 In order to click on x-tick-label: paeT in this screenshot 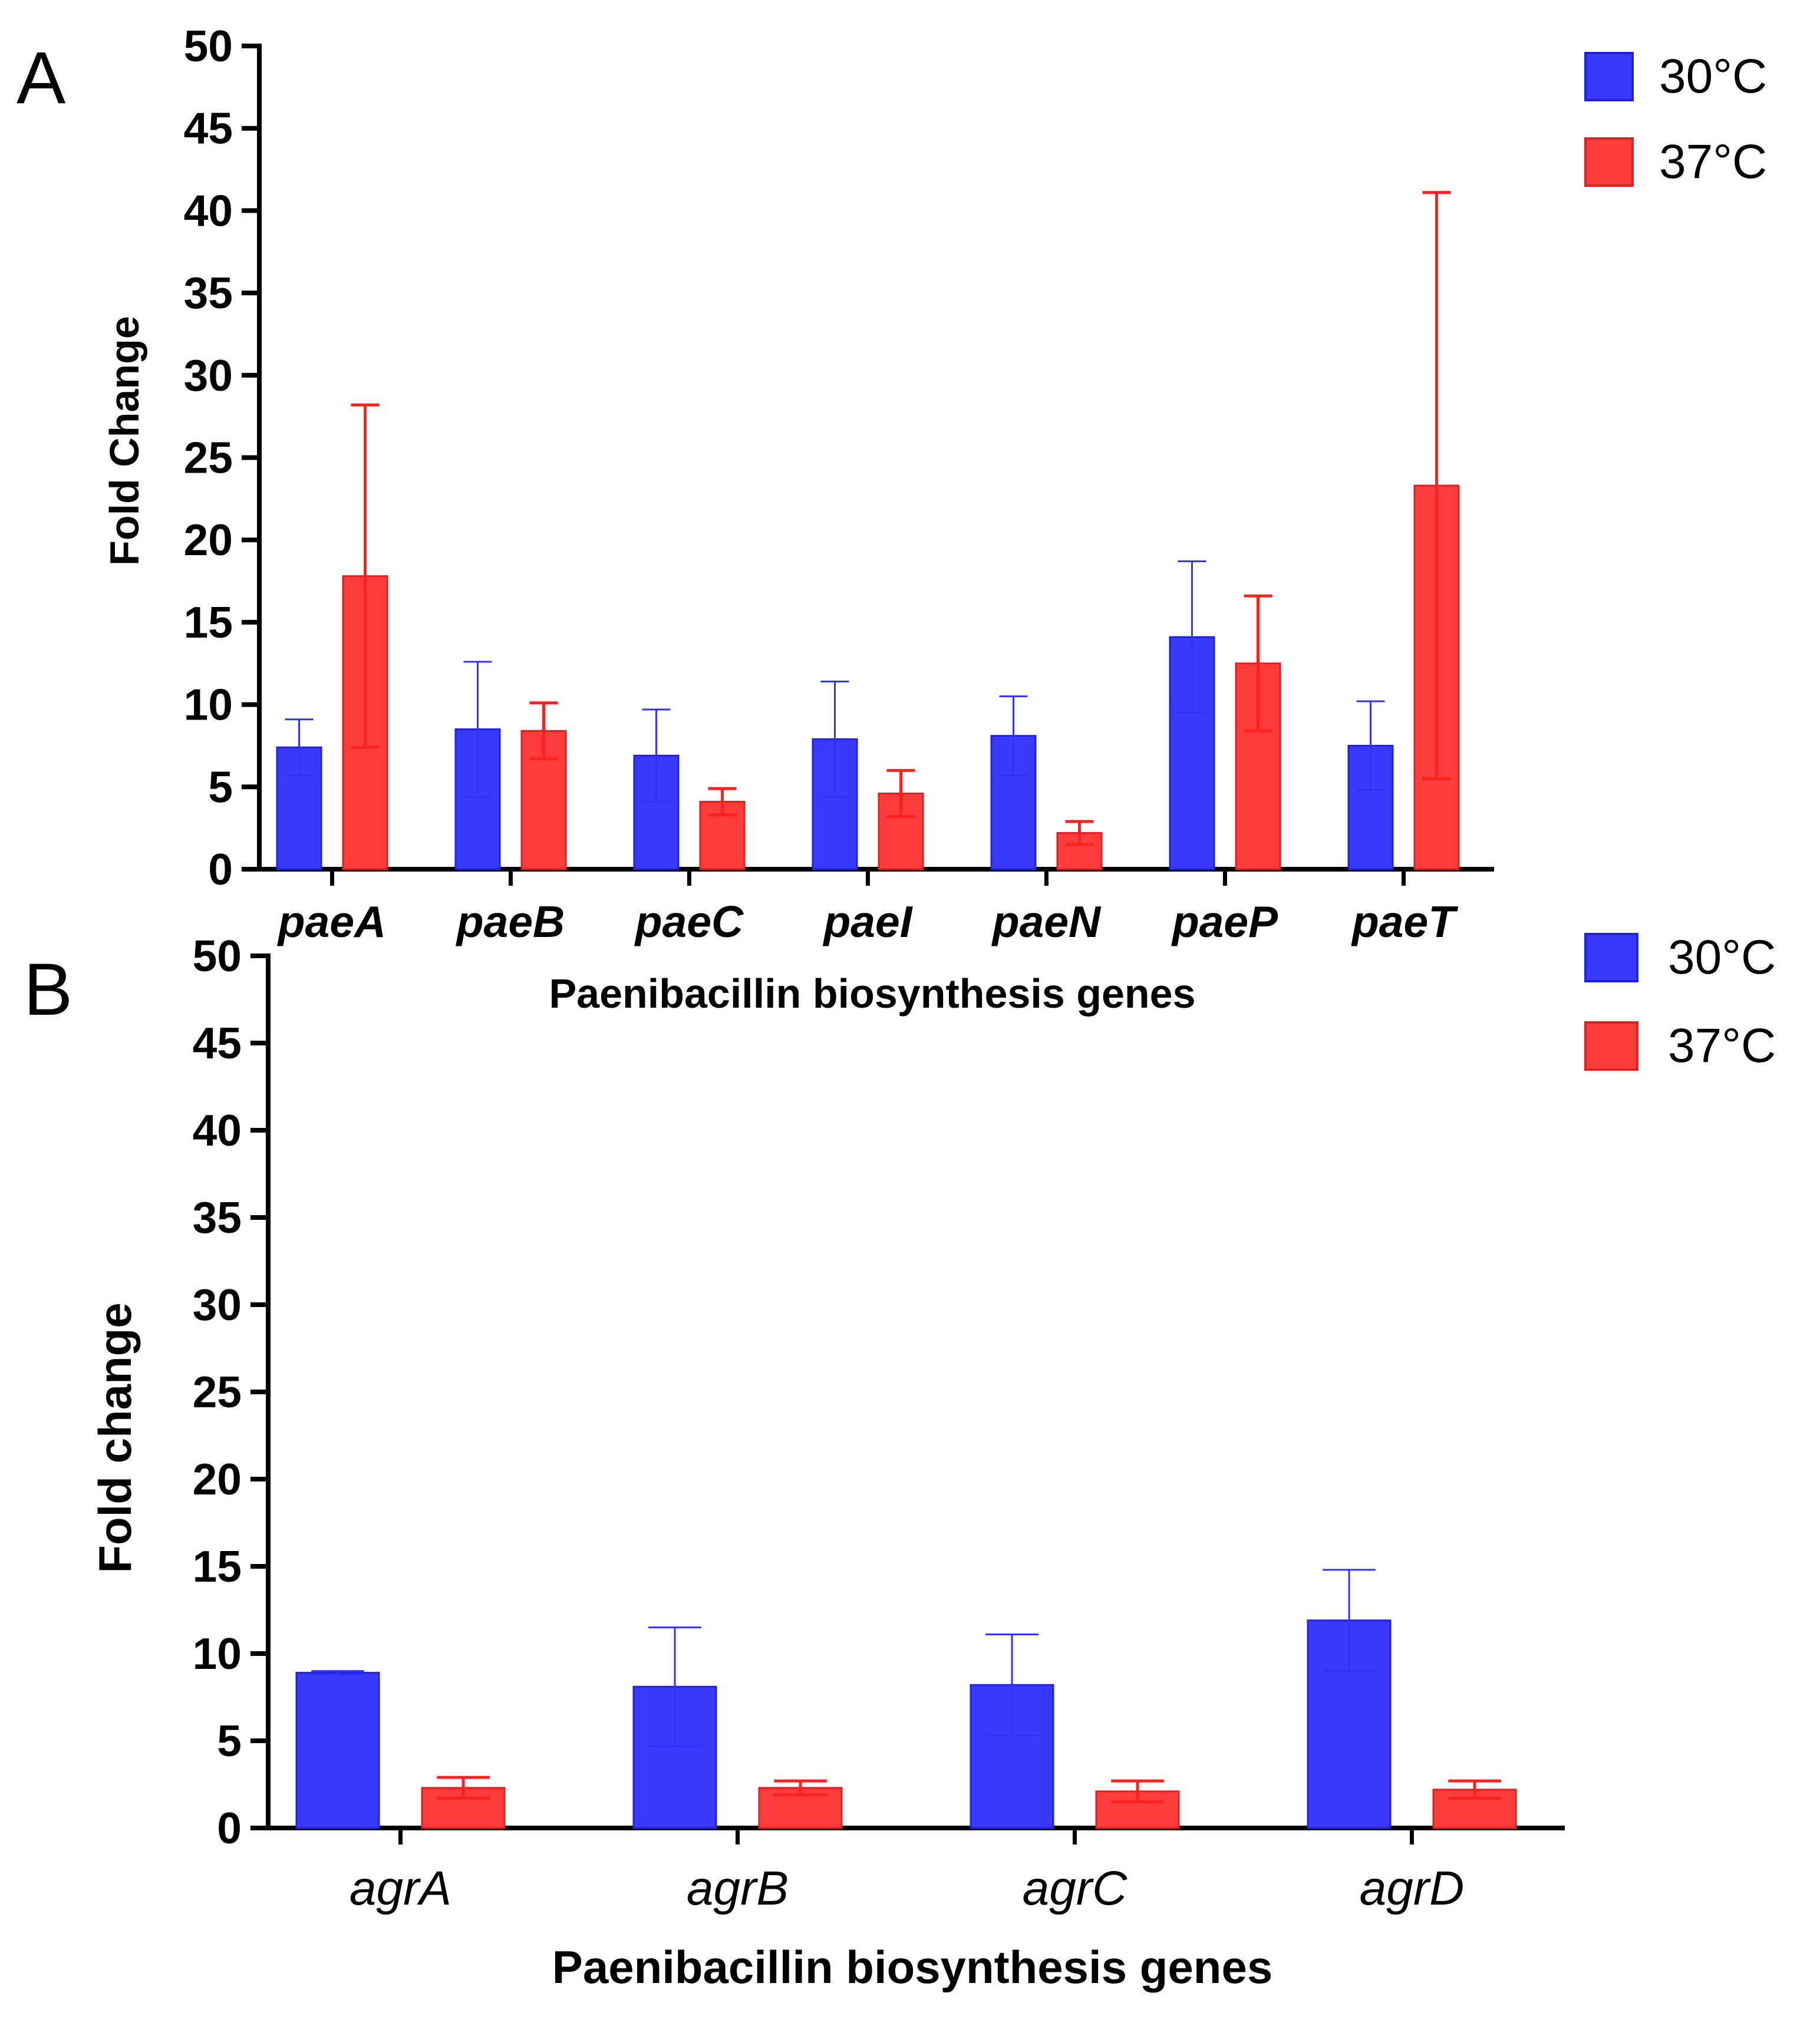, I will do `click(1405, 921)`.